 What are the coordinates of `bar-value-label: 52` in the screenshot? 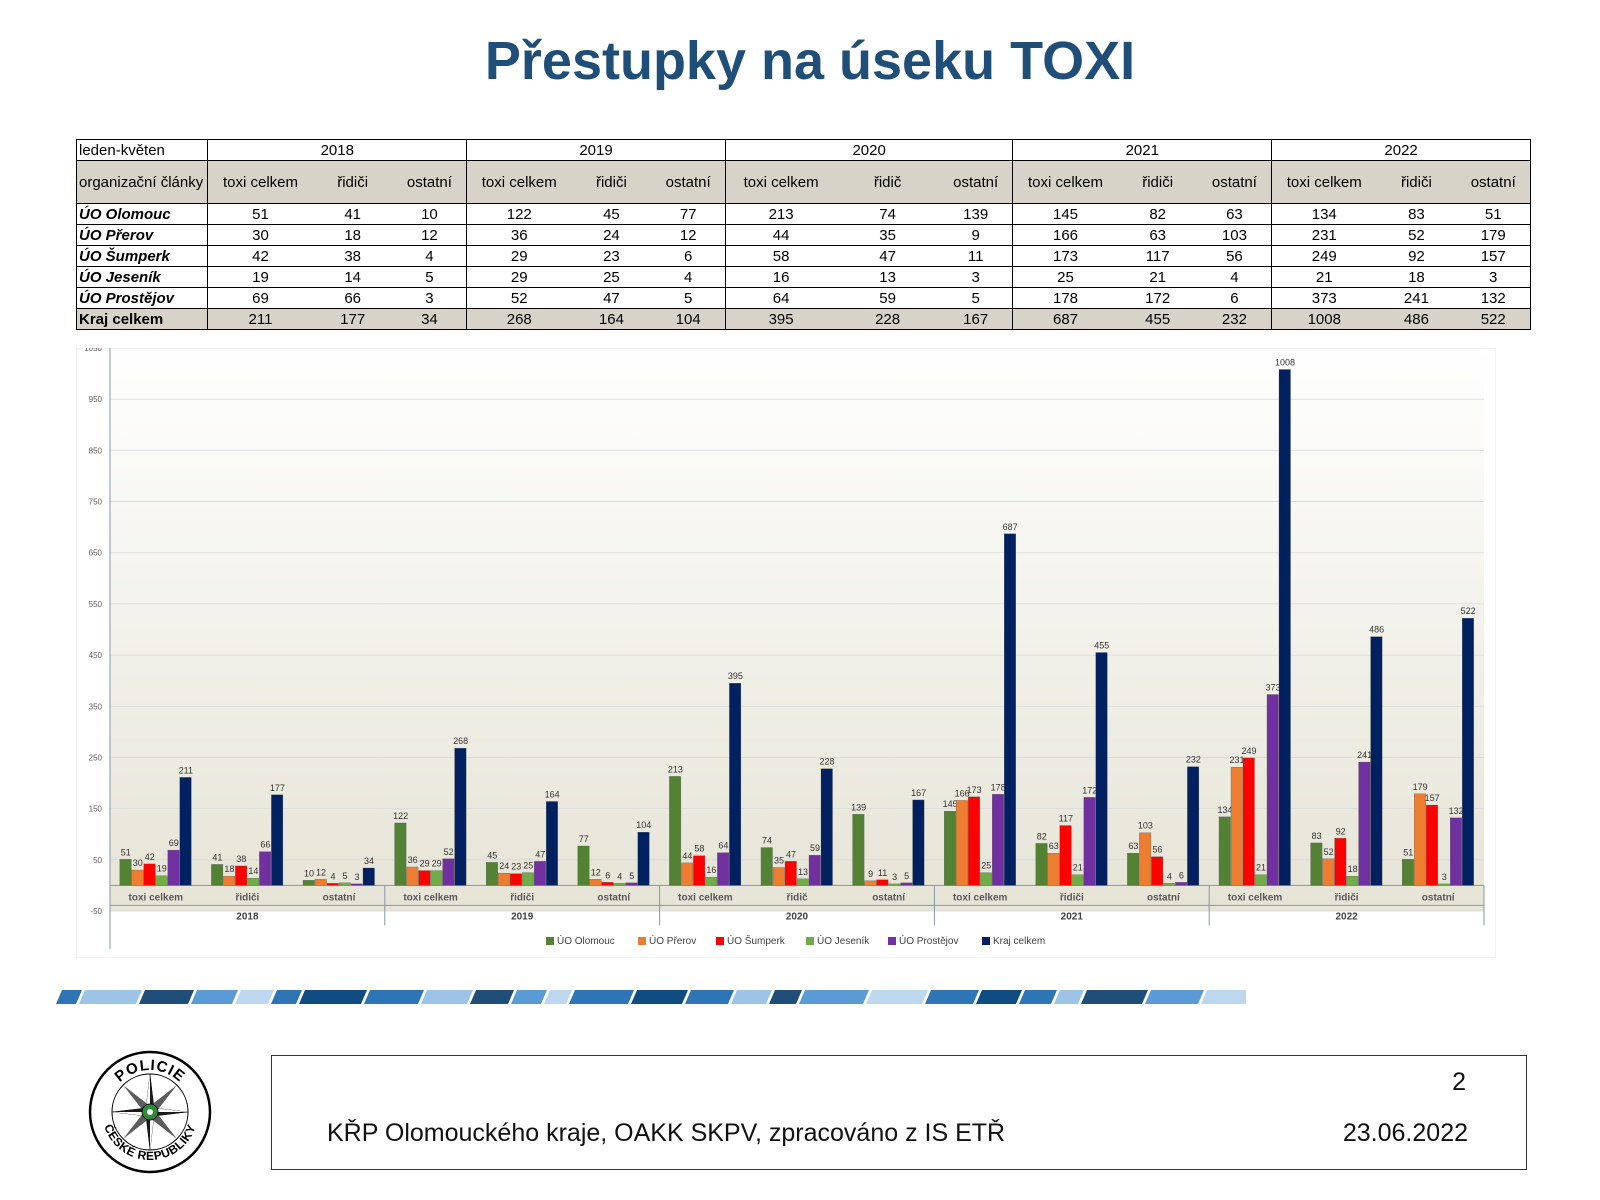 It's located at (449, 852).